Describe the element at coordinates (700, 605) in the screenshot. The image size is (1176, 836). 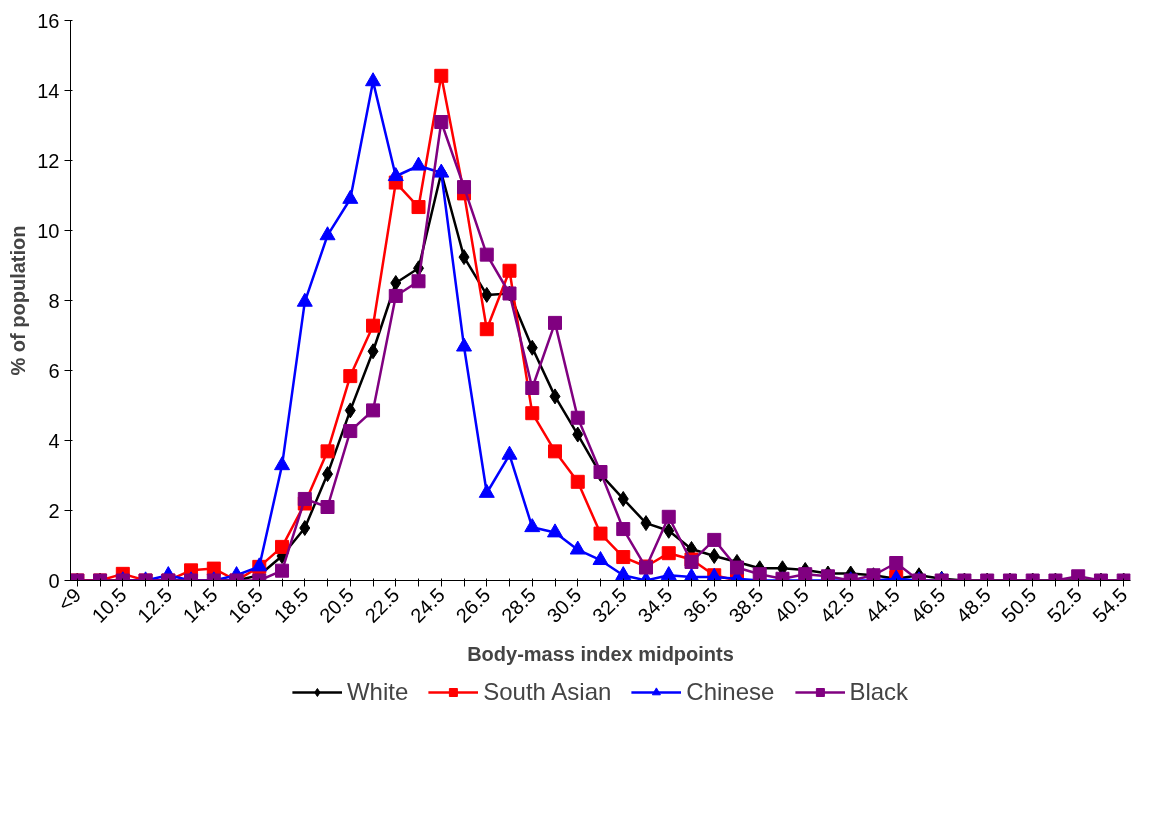
I see `x-tick-label: 36.5` at that location.